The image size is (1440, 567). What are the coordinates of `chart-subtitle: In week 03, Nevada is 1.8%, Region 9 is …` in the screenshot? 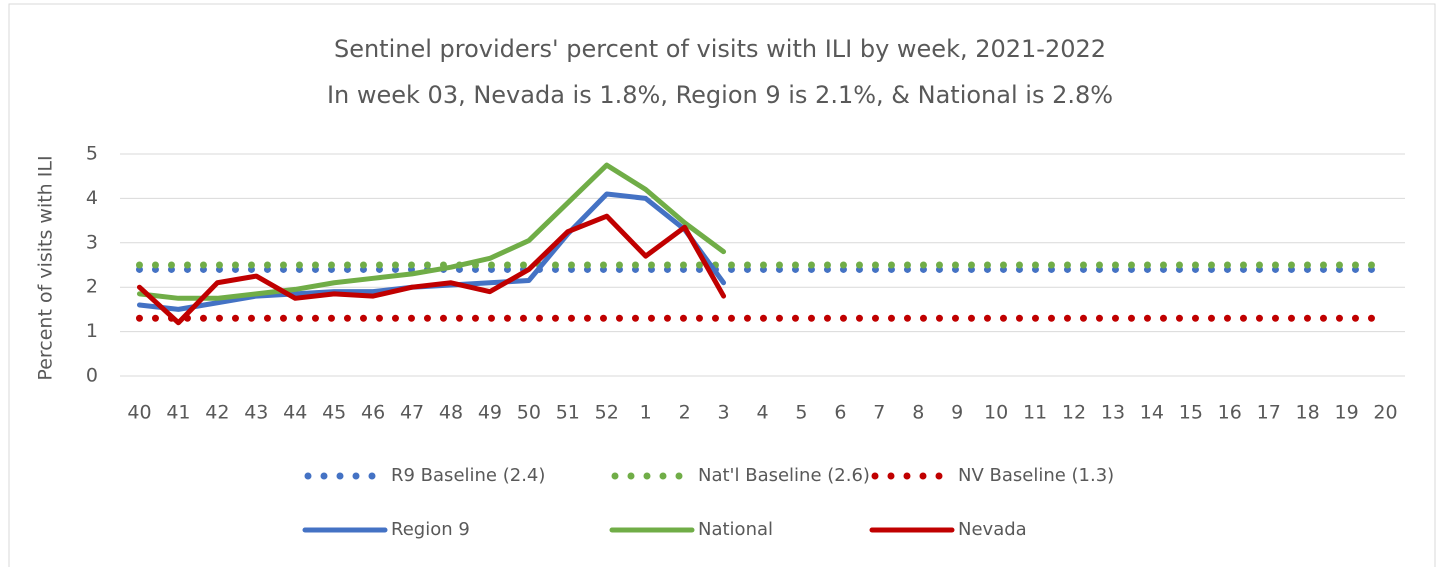 It's located at (720, 95).